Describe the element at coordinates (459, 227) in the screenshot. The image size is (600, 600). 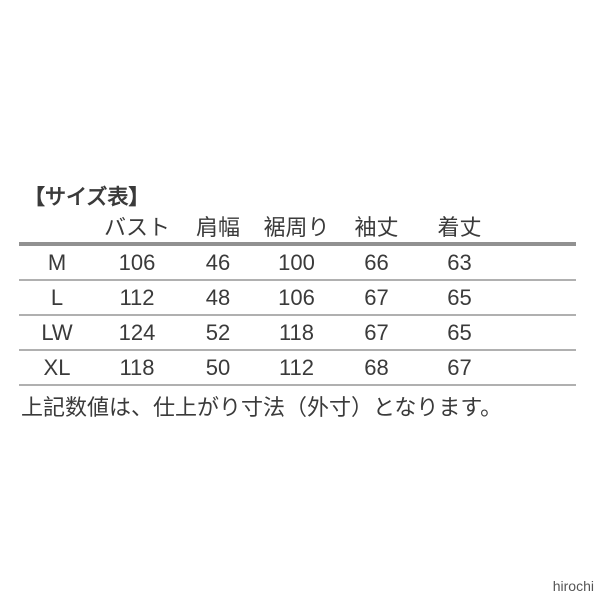
I see `header-body-length: 着丈` at that location.